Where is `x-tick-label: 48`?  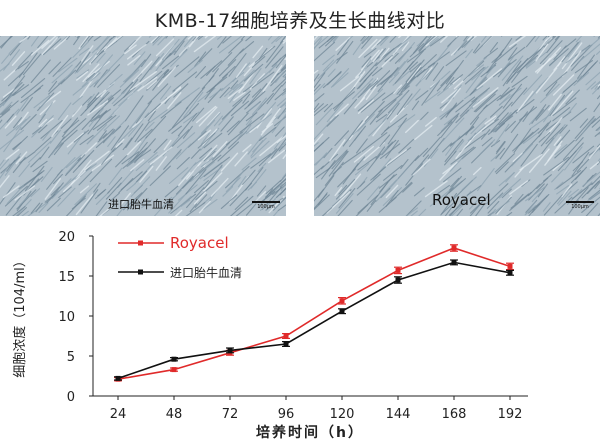 x-tick-label: 48 is located at coordinates (174, 414).